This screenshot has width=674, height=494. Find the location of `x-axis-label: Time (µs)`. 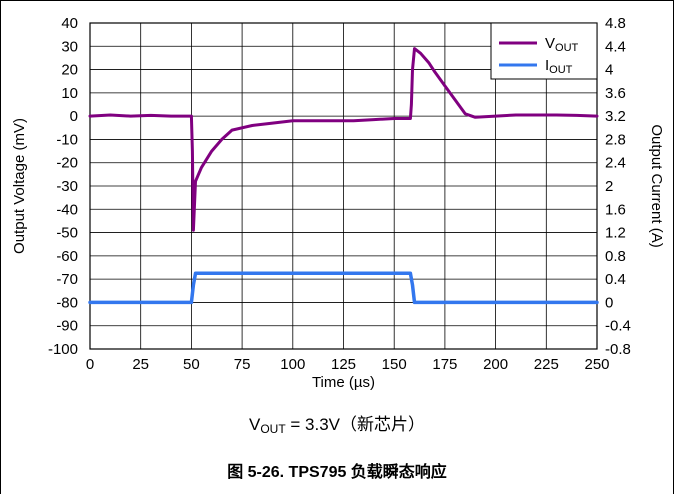

x-axis-label: Time (µs) is located at coordinates (343, 382).